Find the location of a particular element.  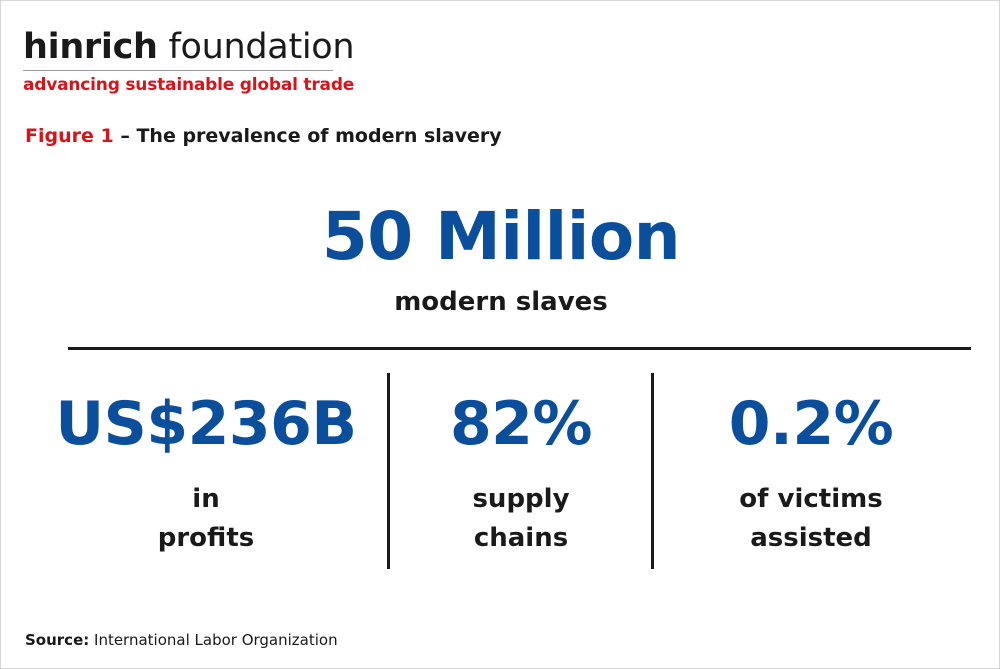

horizontal-divider is located at coordinates (519, 348).